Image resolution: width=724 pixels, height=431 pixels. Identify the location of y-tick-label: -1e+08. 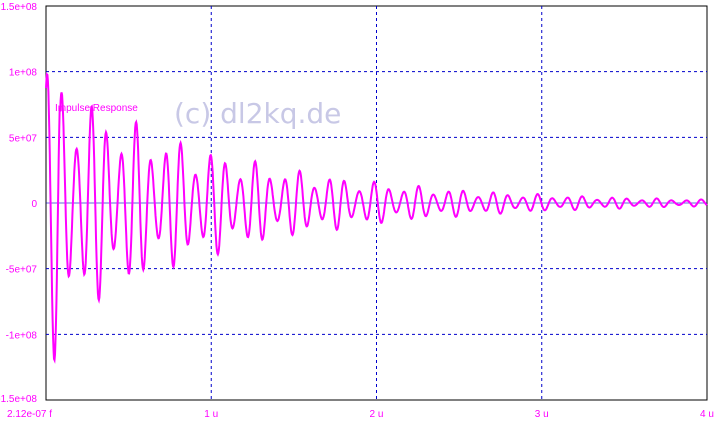
(22, 335).